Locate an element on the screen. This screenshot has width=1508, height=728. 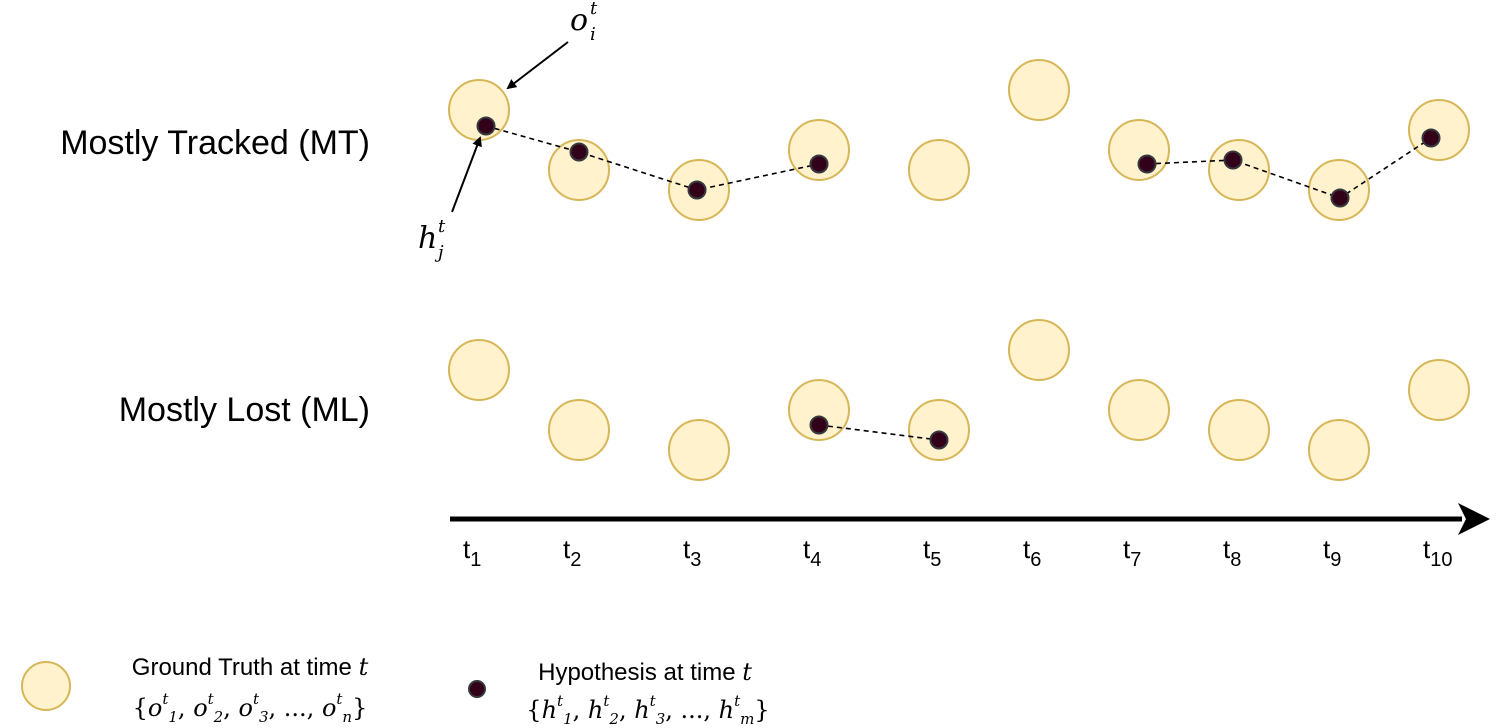
legend-ground-truth-icon is located at coordinates (46, 686).